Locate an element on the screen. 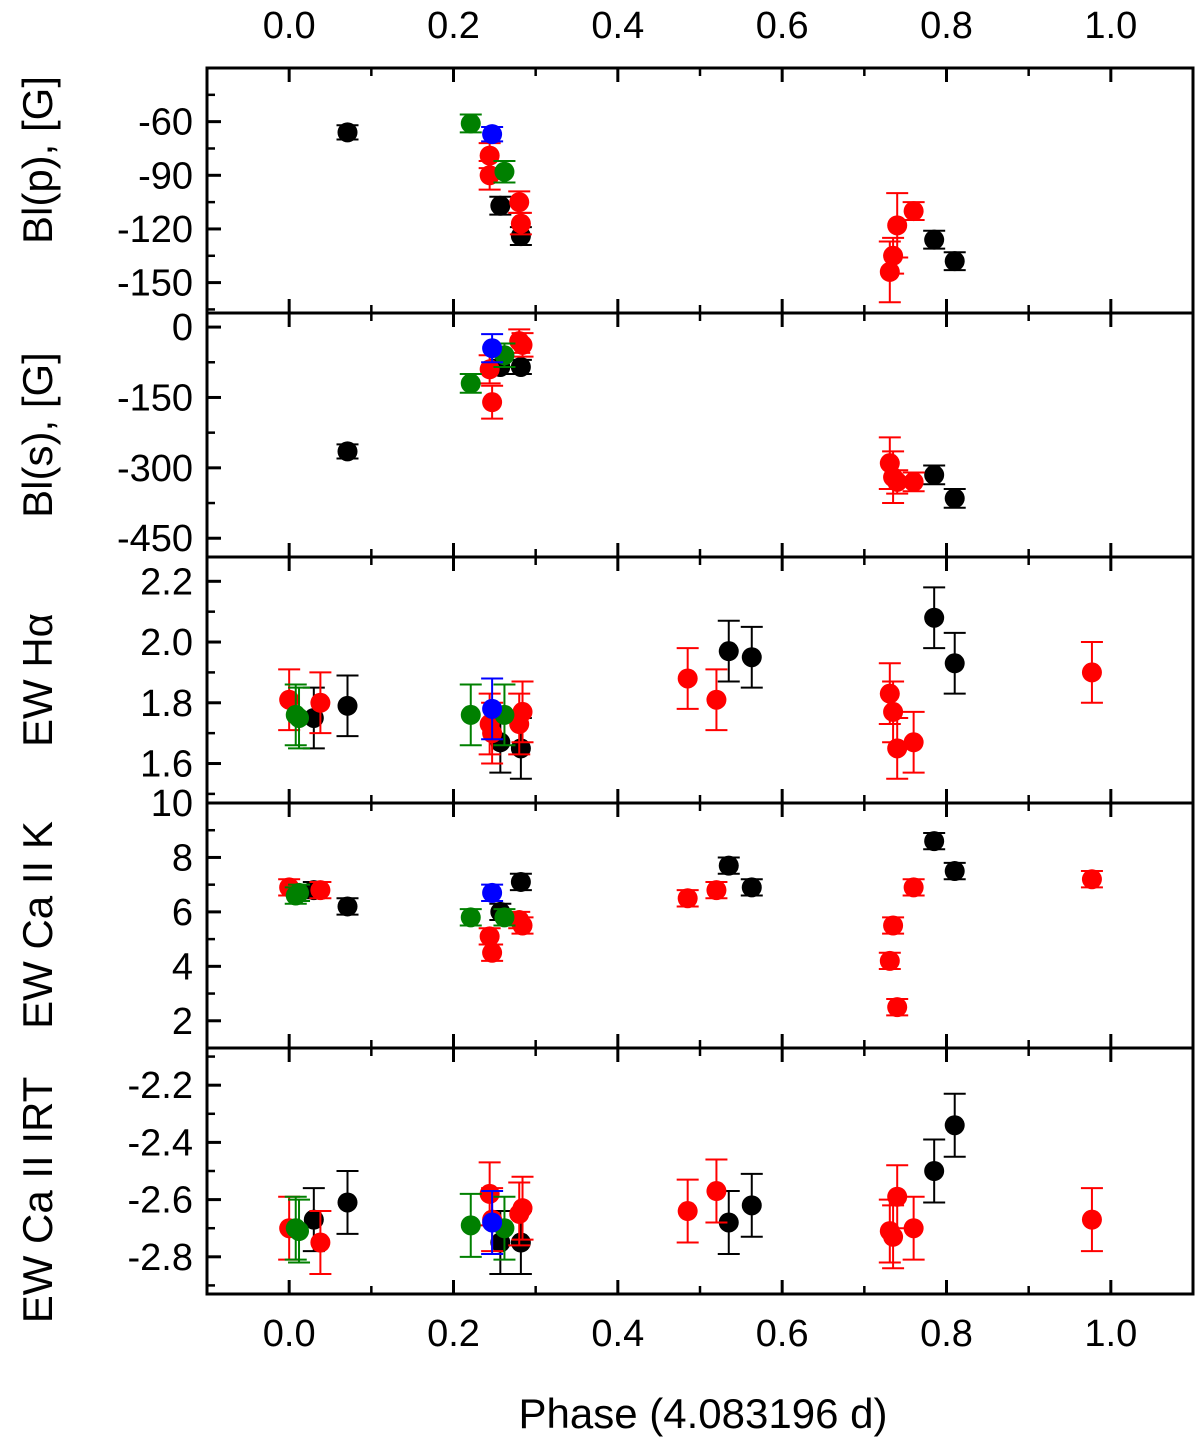  x-tick-label-bottom: 0.8 is located at coordinates (946, 1334).